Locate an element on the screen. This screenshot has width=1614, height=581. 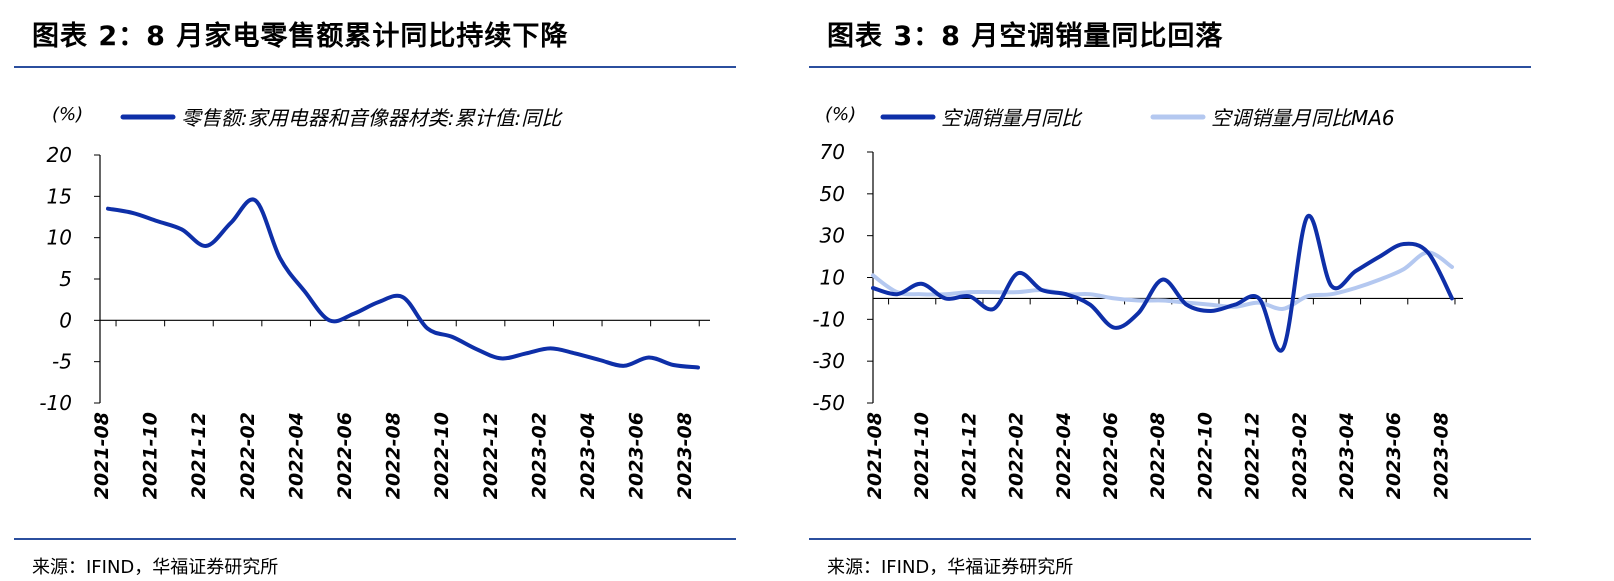
chart-title: 图表 3：8 月空调销量同比回落 is located at coordinates (1025, 36).